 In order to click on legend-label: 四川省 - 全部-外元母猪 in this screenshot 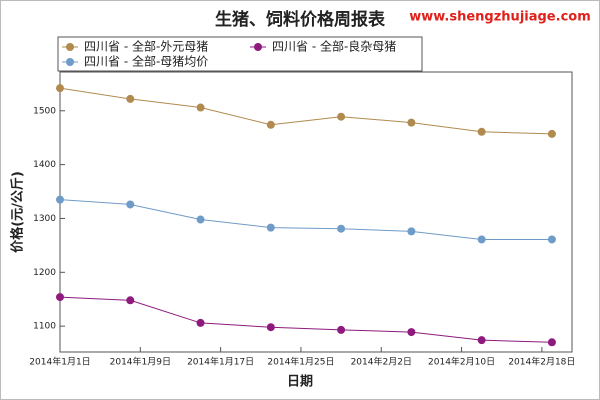, I will do `click(146, 46)`.